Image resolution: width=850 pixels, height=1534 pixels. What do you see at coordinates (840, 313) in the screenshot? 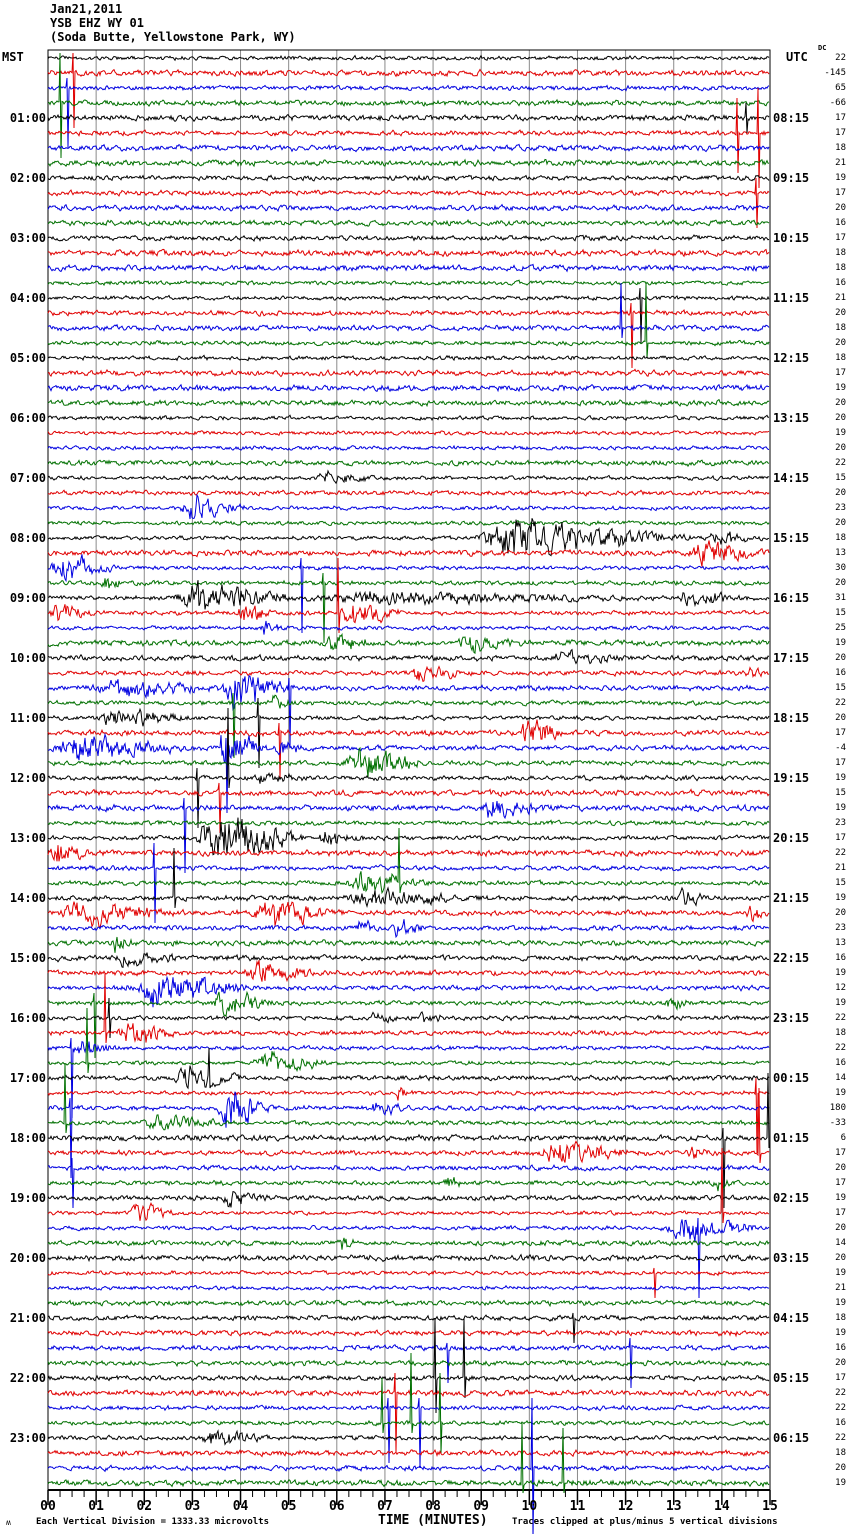
I see `dc-offset-trace-18: 20` at bounding box center [840, 313].